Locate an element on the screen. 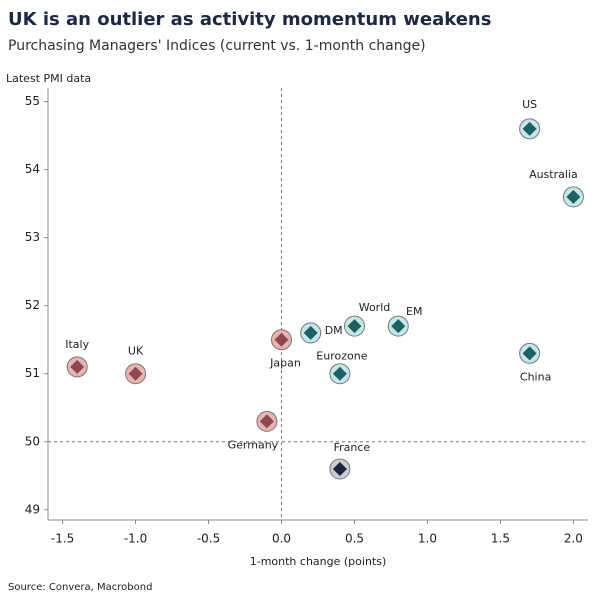  point-label: France is located at coordinates (352, 447).